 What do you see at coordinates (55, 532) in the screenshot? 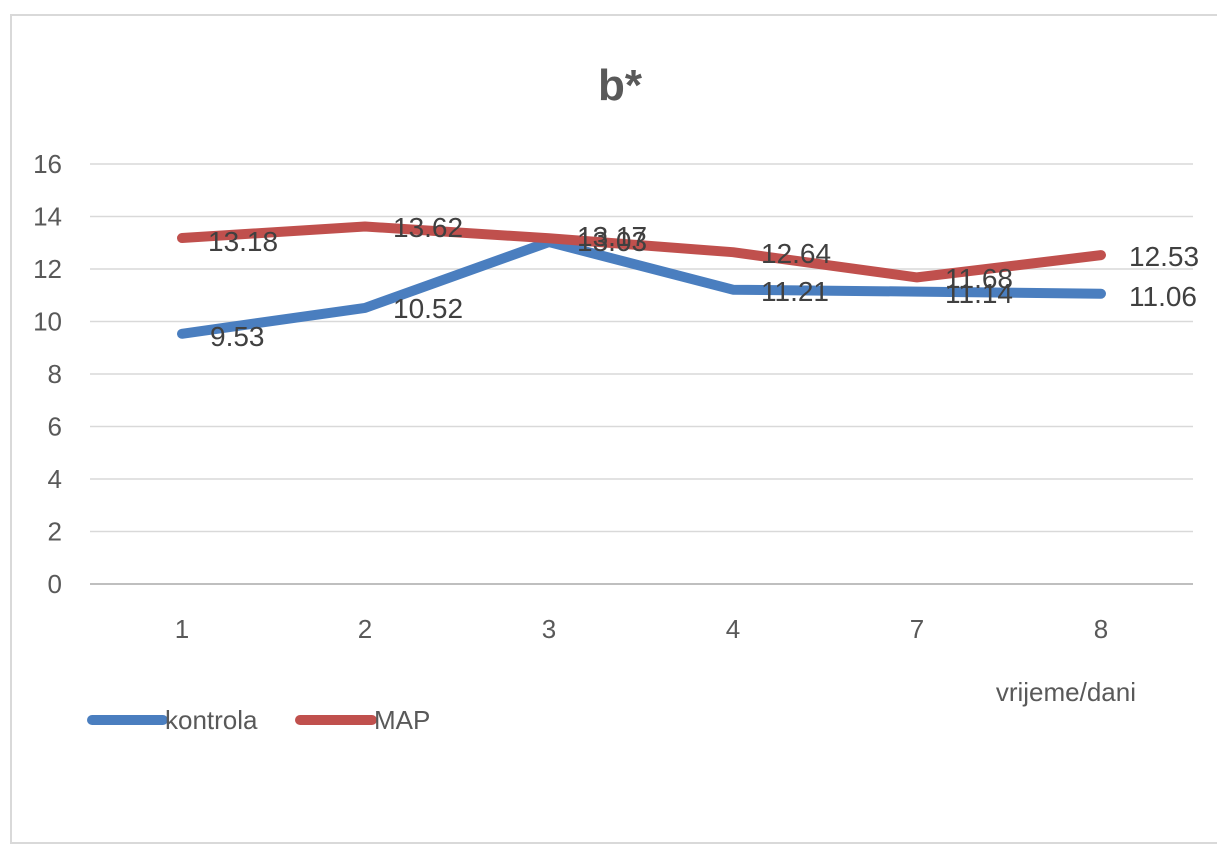
I see `y-tick-label: 2` at bounding box center [55, 532].